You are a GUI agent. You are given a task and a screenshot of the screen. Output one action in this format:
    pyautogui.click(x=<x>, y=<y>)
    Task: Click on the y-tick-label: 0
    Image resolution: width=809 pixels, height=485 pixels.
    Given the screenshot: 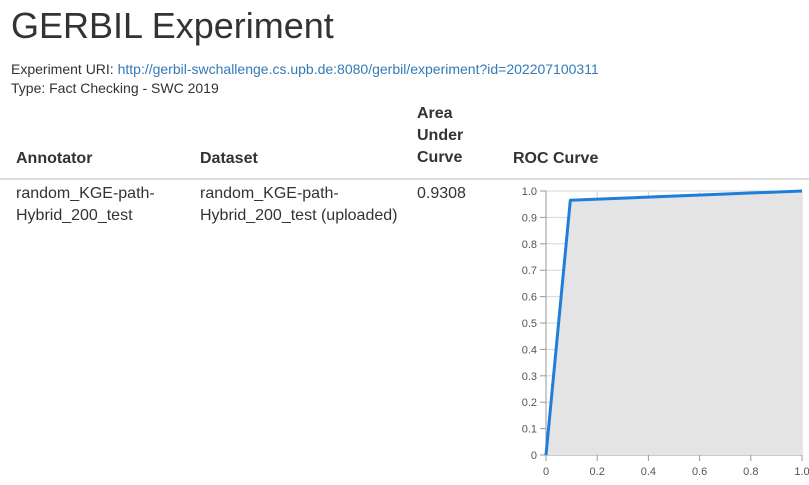 What is the action you would take?
    pyautogui.click(x=534, y=456)
    